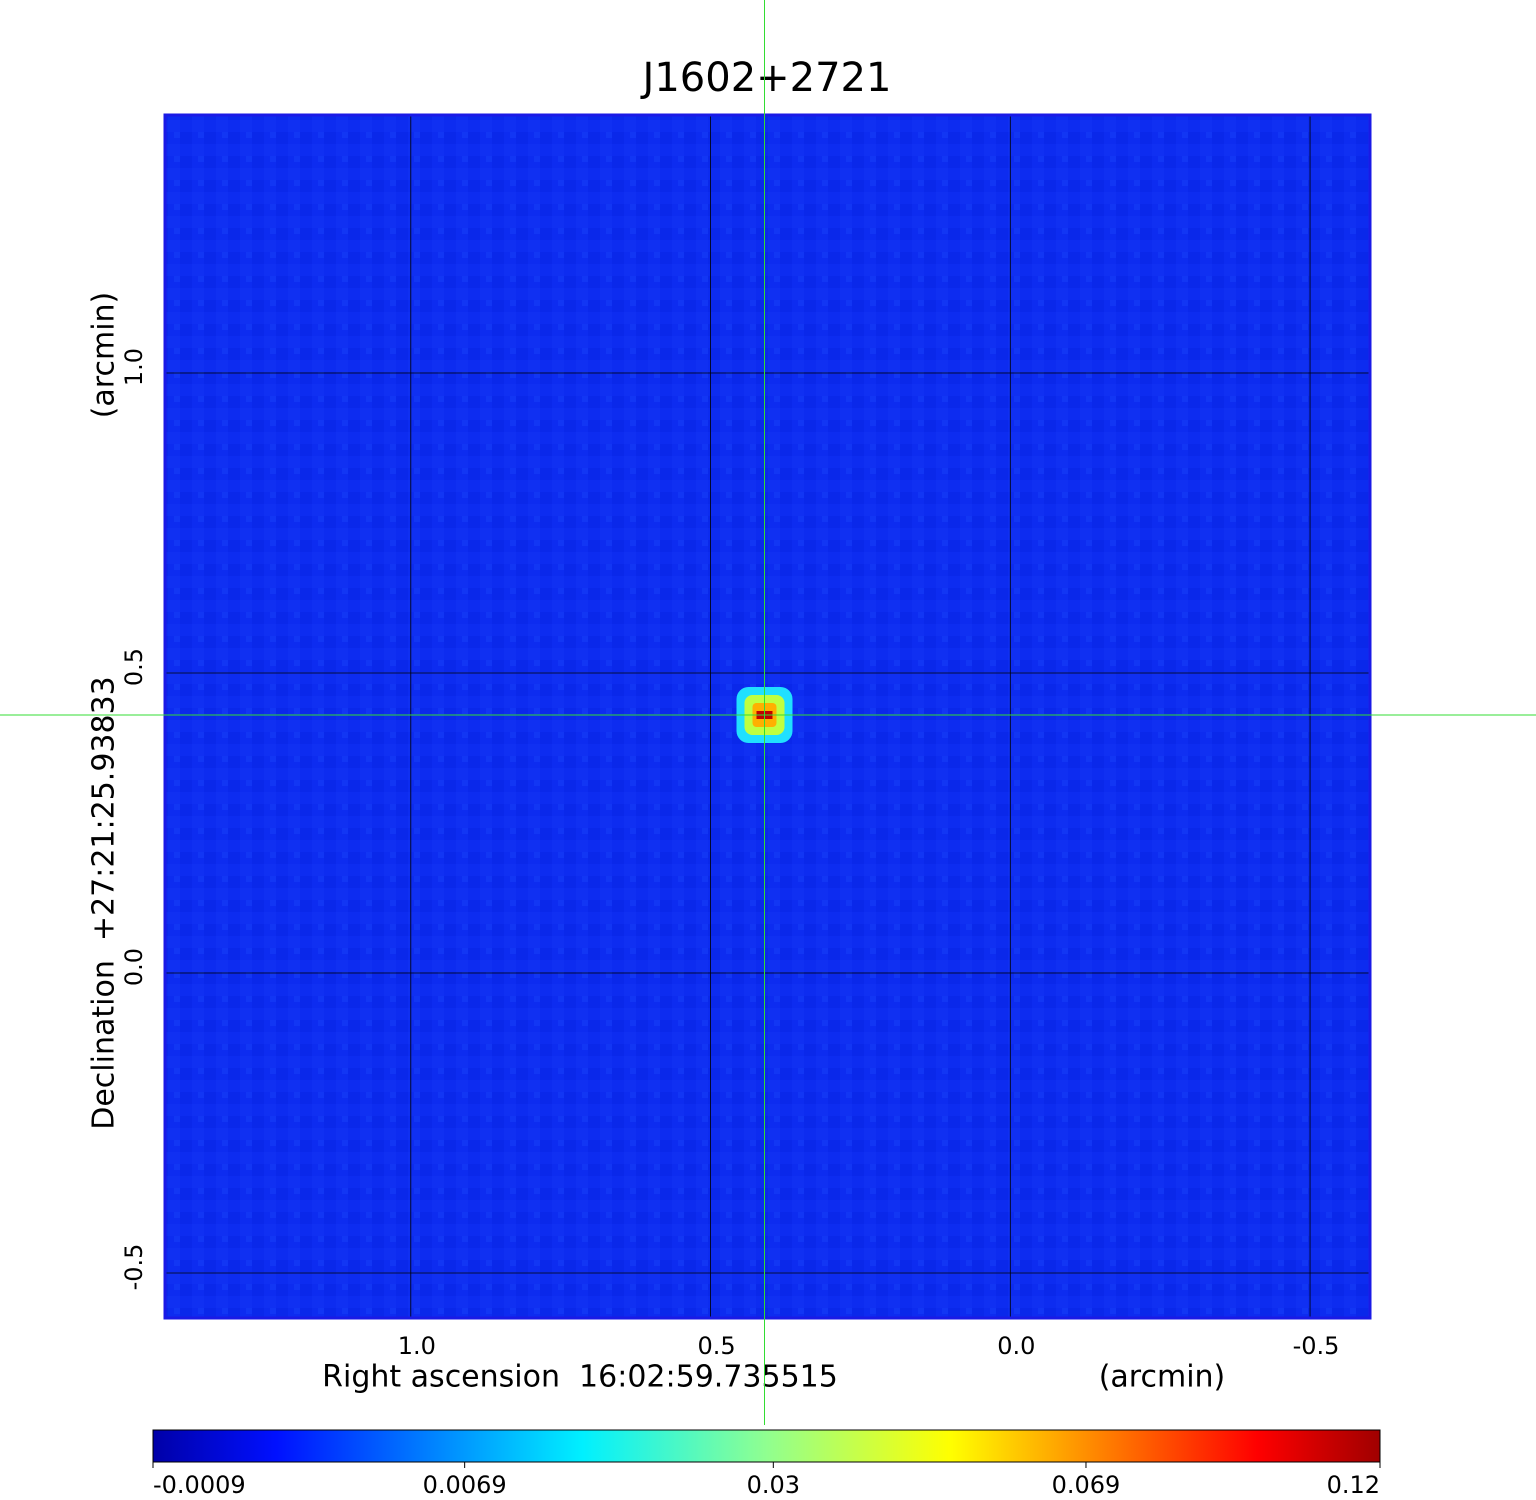  Describe the element at coordinates (766, 1446) in the screenshot. I see `colorbar` at that location.